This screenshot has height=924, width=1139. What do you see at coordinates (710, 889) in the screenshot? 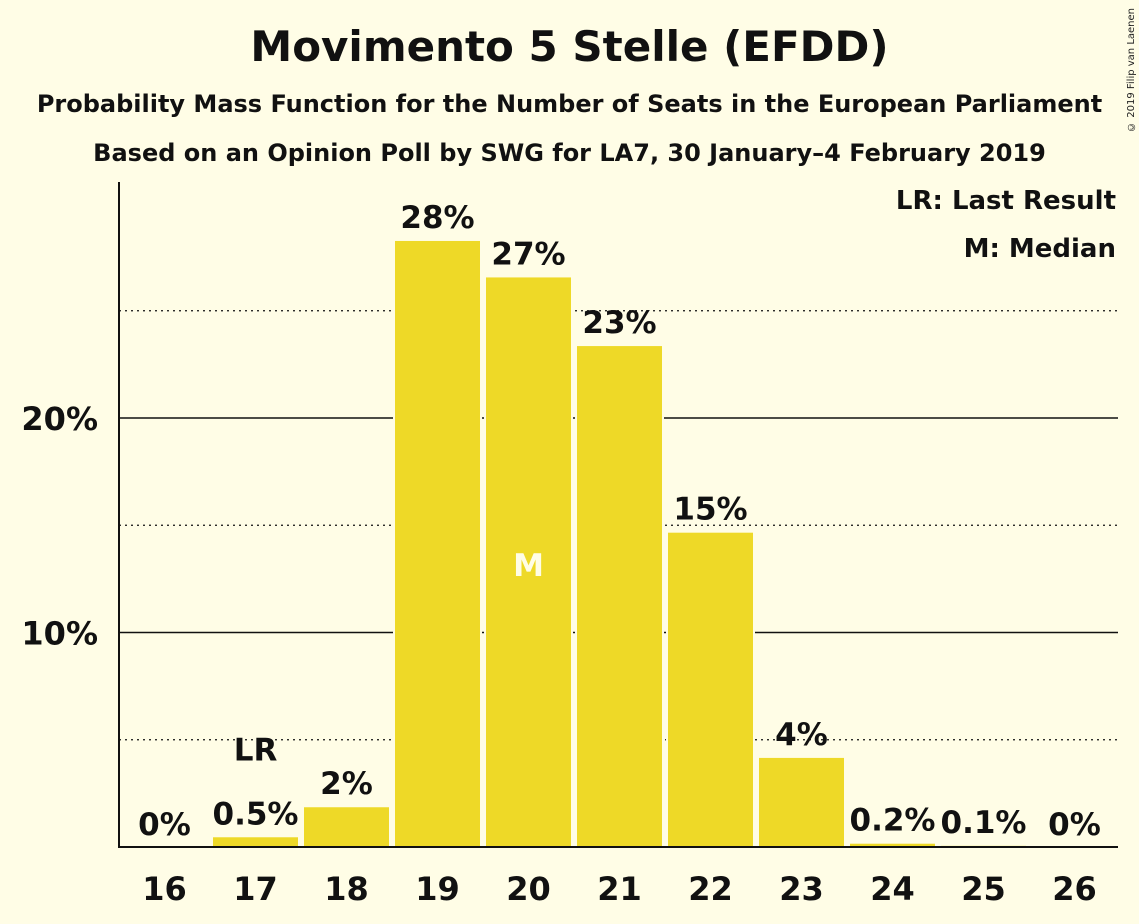
I see `x-tick-label: 22` at bounding box center [710, 889].